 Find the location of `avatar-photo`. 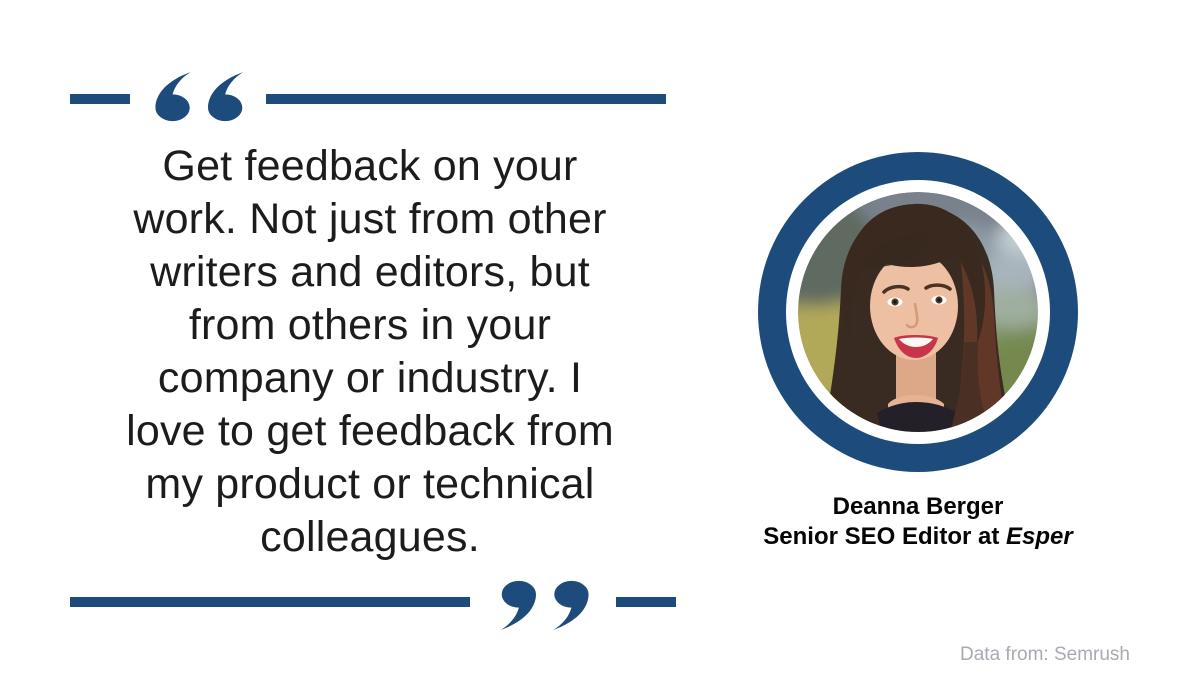

avatar-photo is located at coordinates (918, 312).